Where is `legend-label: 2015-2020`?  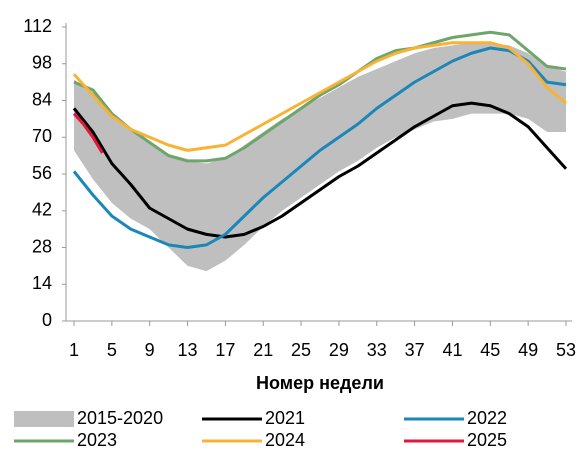
legend-label: 2015-2020 is located at coordinates (120, 418).